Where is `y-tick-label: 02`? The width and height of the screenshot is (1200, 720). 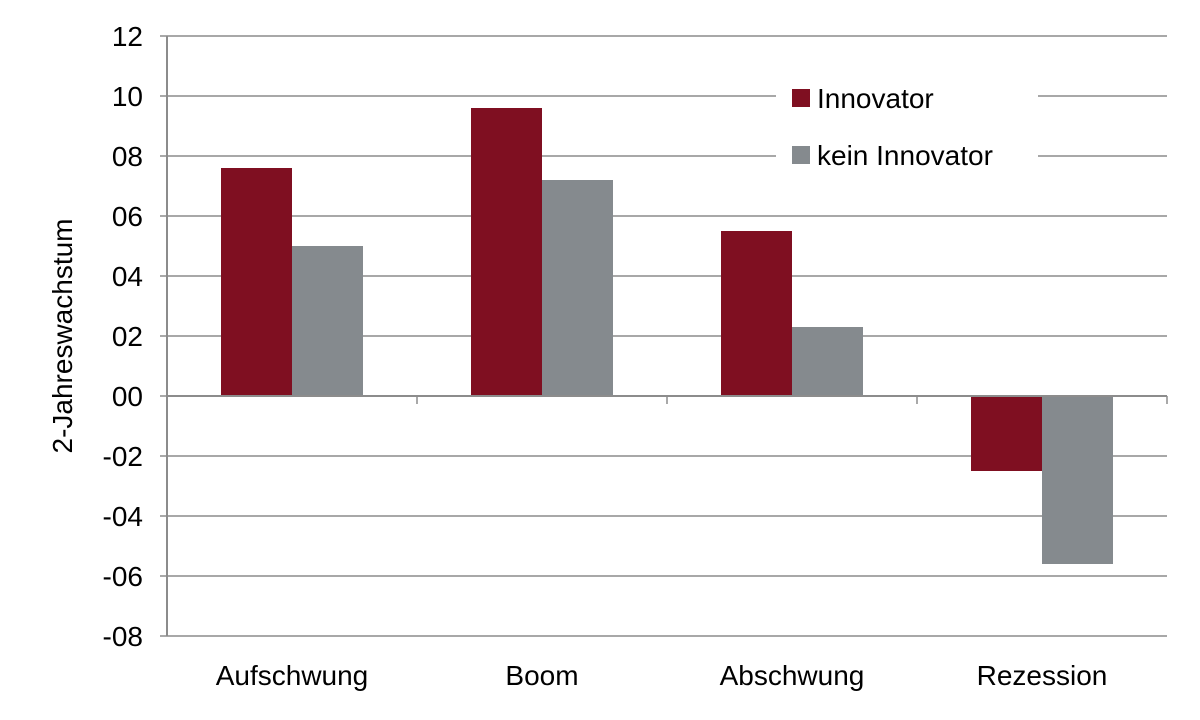
y-tick-label: 02 is located at coordinates (127, 336).